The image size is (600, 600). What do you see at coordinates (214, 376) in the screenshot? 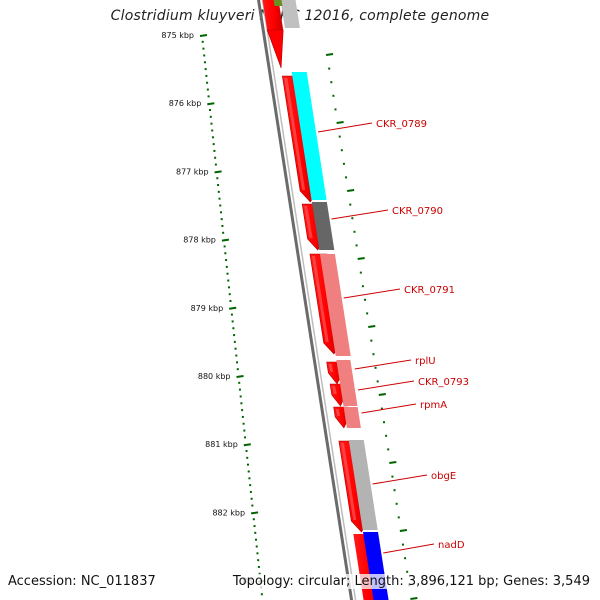
I see `kbp-tick-label: 880 kbp` at bounding box center [214, 376].